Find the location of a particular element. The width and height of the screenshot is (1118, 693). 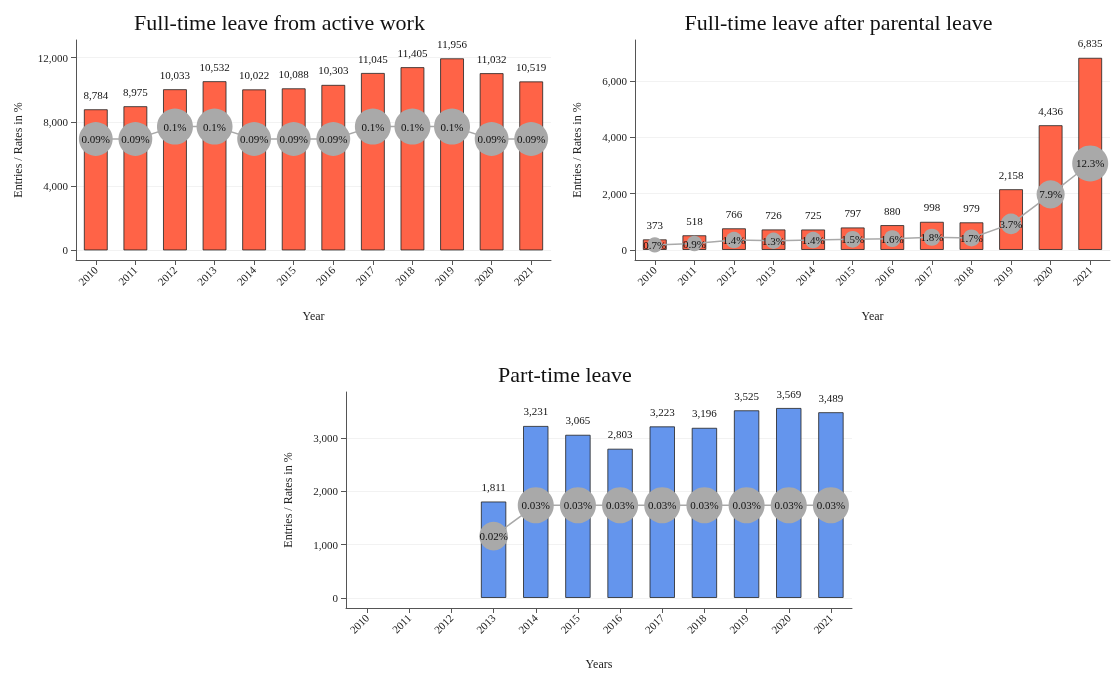

data-label: 10,532 is located at coordinates (214, 66).